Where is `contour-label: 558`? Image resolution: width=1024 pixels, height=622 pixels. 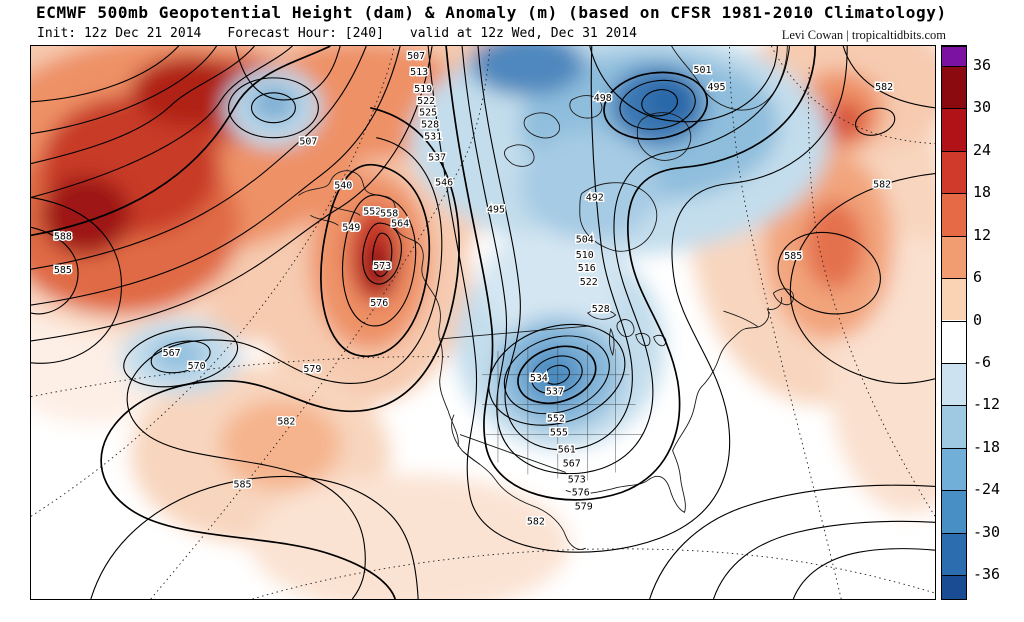 contour-label: 558 is located at coordinates (389, 213).